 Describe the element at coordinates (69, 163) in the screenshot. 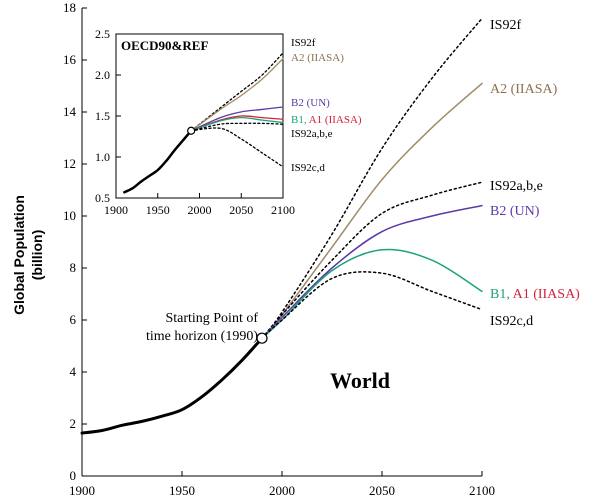

I see `main-y-tick-label: 12` at that location.